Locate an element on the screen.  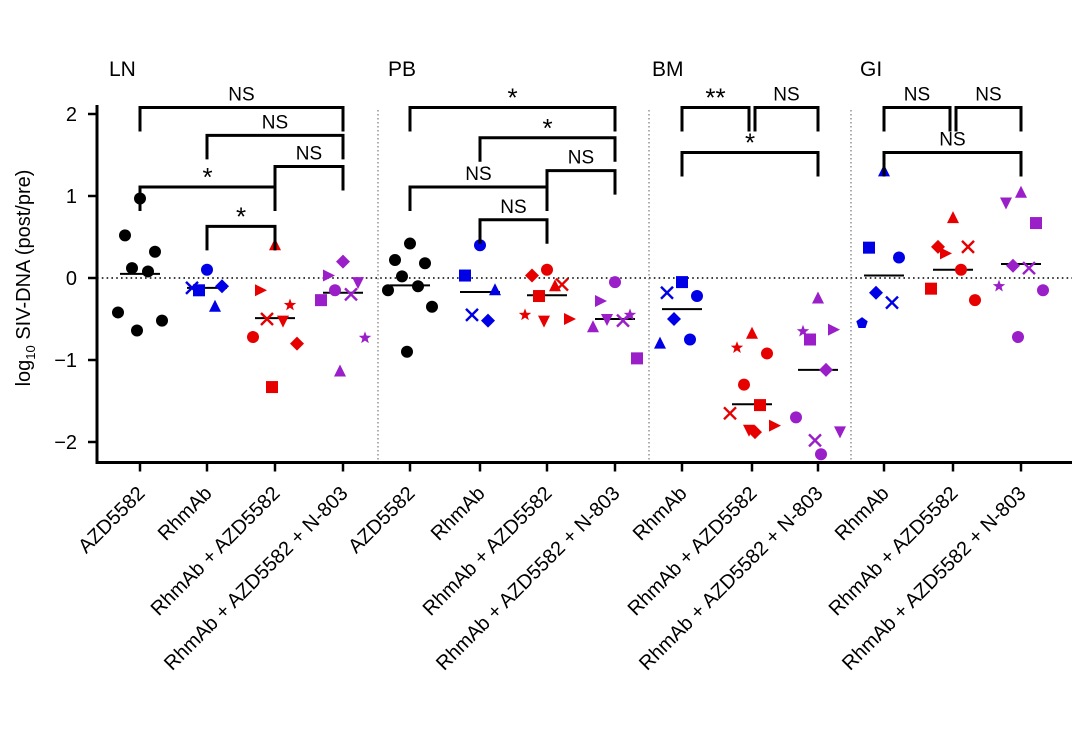
significance-bracket: * is located at coordinates (750, 152).